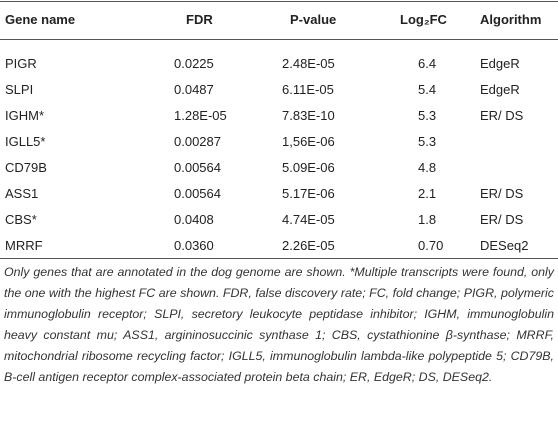 The width and height of the screenshot is (558, 421). I want to click on column-header: Algorithm, so click(511, 19).